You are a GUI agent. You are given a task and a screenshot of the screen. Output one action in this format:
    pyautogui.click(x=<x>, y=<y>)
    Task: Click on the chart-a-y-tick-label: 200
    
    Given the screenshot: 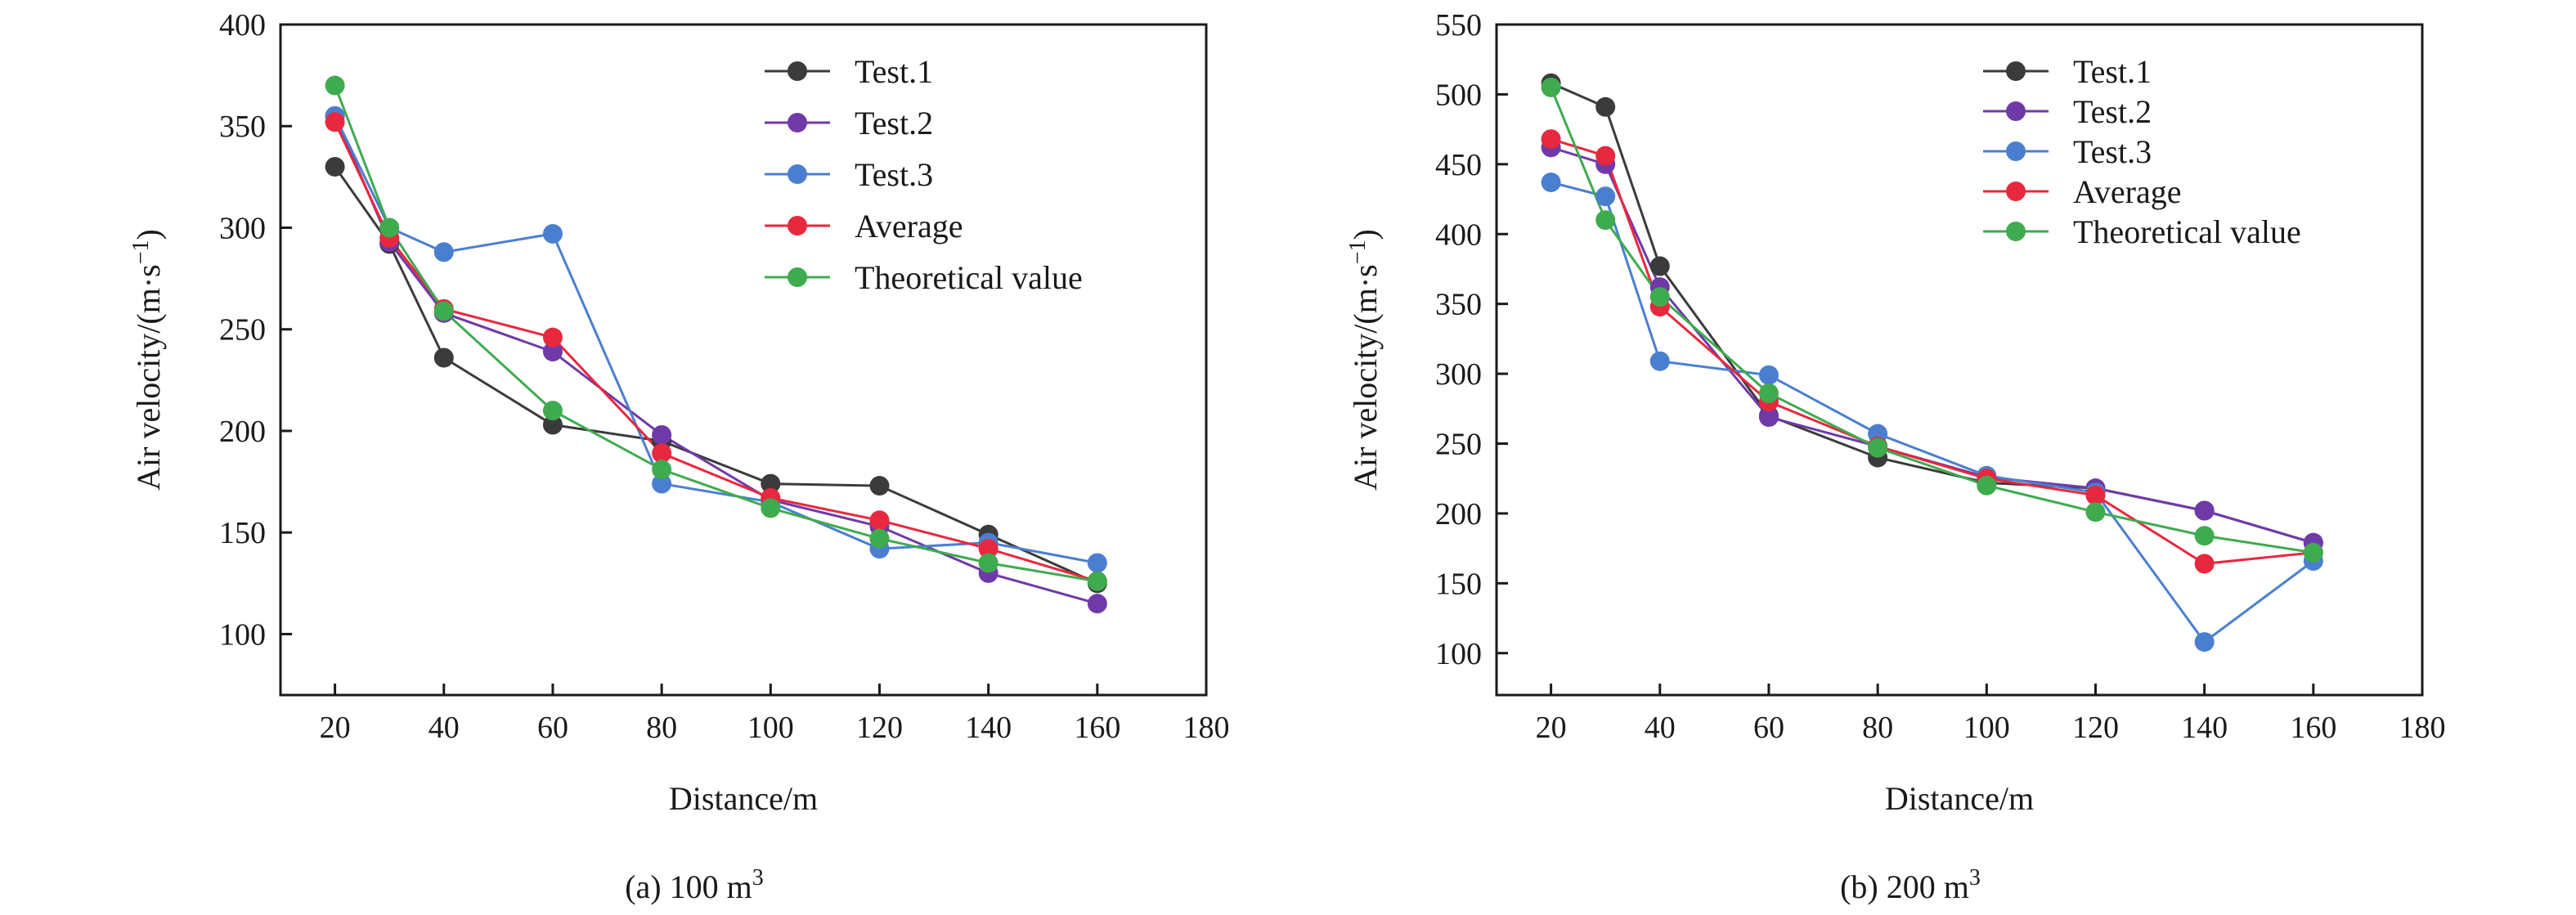 What is the action you would take?
    pyautogui.click(x=242, y=432)
    